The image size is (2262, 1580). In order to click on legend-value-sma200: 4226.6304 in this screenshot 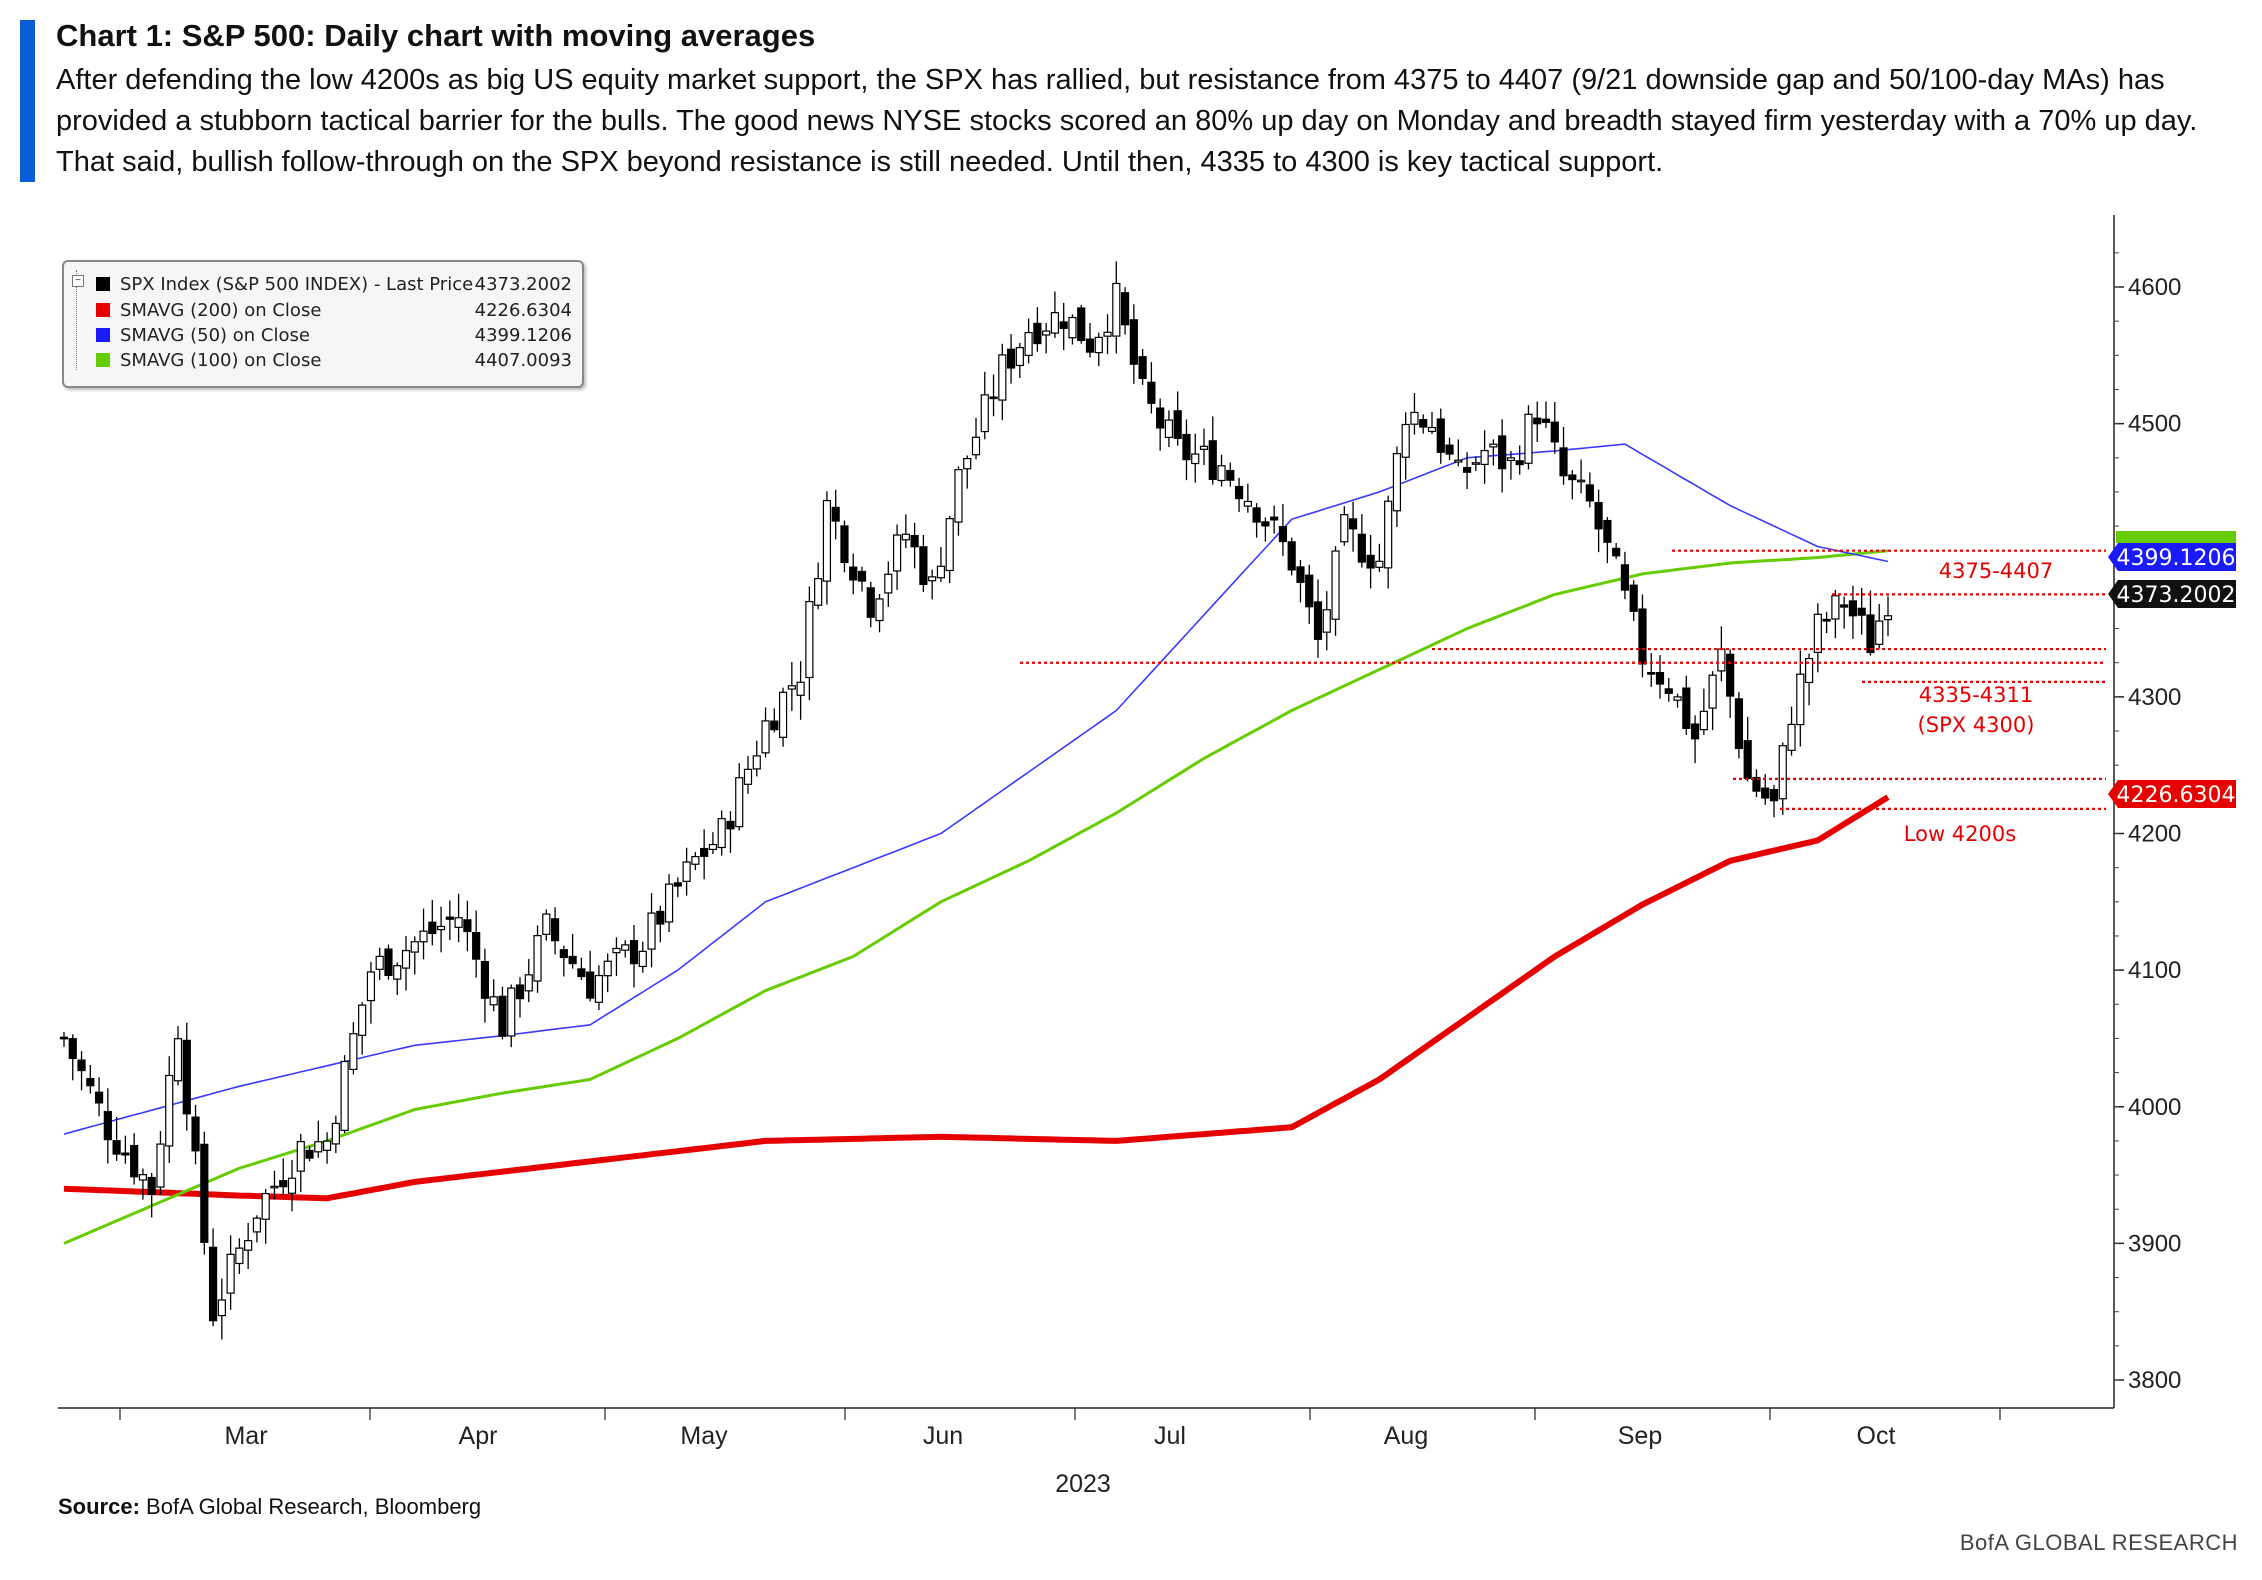, I will do `click(523, 310)`.